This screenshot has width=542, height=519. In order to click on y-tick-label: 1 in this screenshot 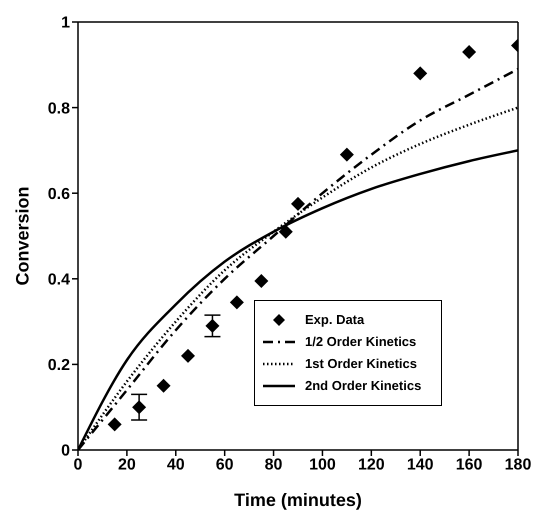, I will do `click(65, 23)`.